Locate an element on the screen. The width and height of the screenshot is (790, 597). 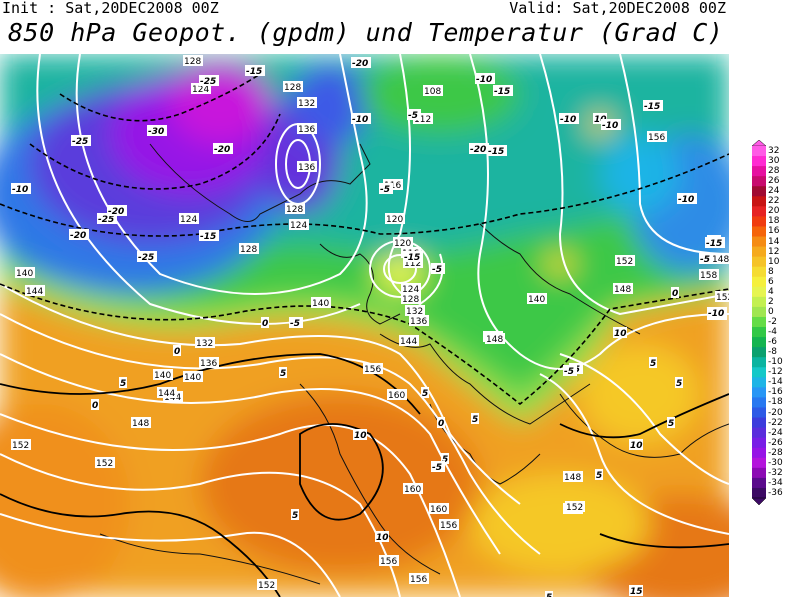
colorbar-label: 12 is located at coordinates (774, 251).